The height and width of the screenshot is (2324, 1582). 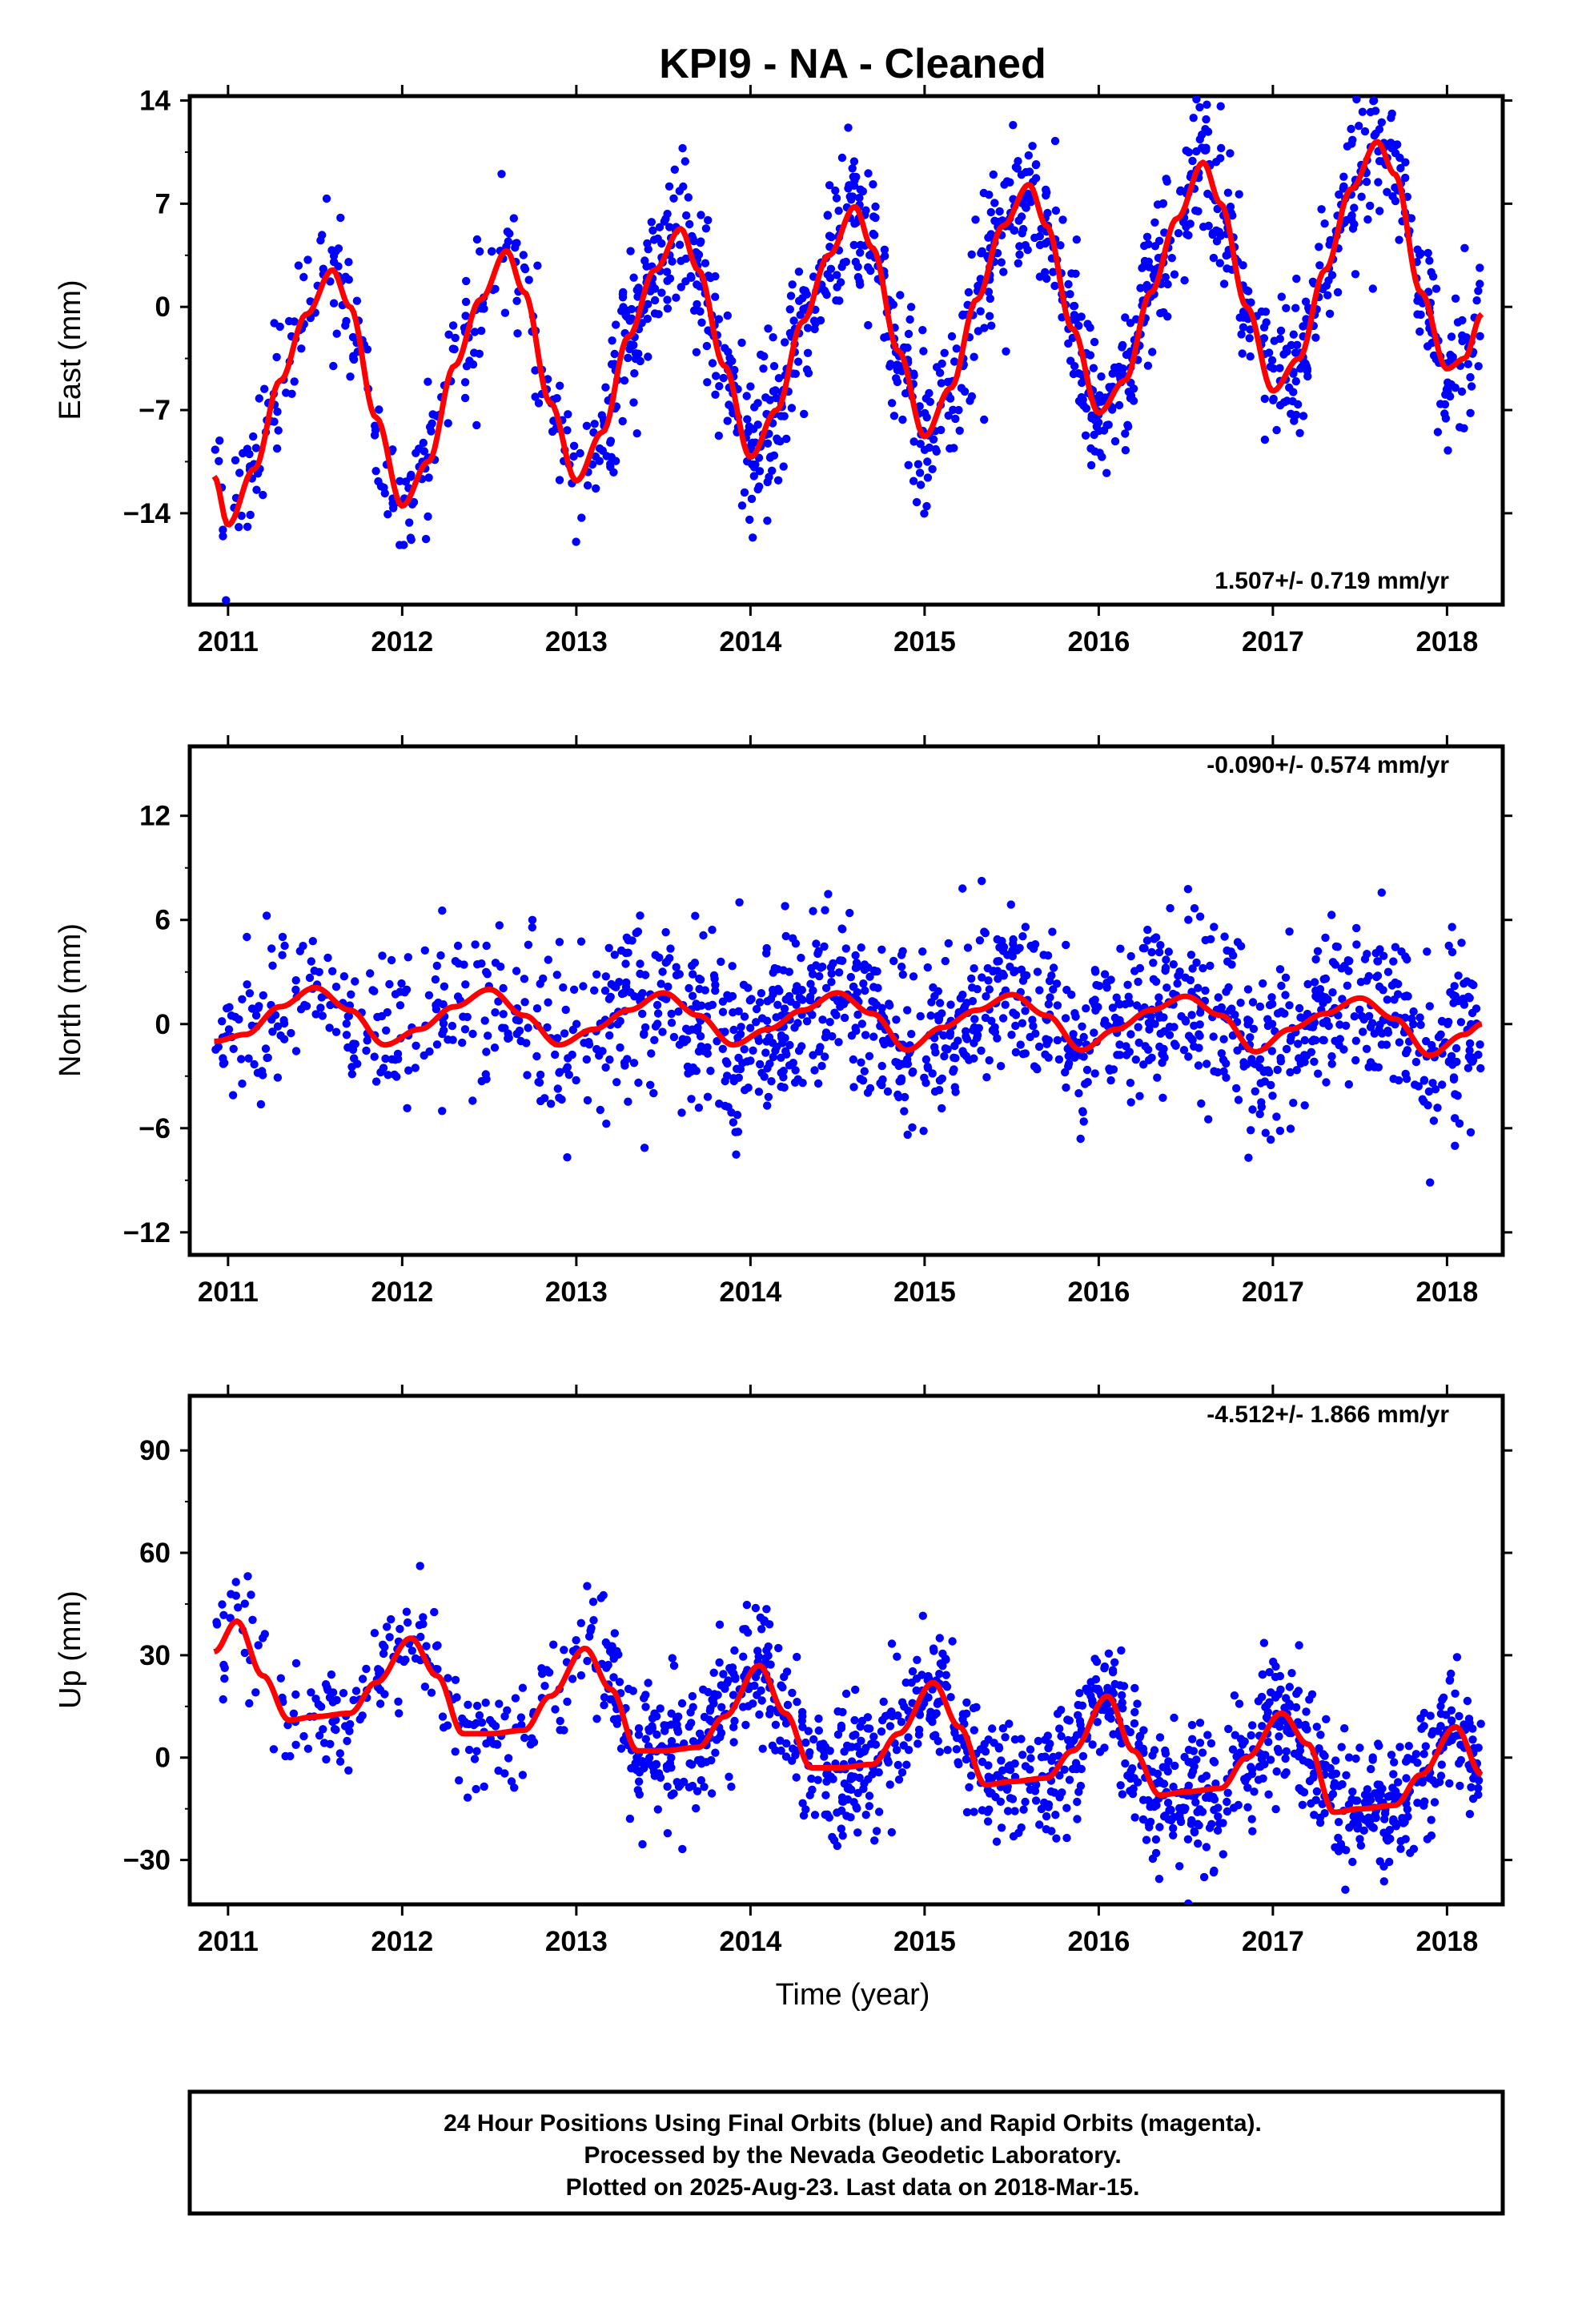 I want to click on up-x-tick-label: 2014, so click(x=750, y=1942).